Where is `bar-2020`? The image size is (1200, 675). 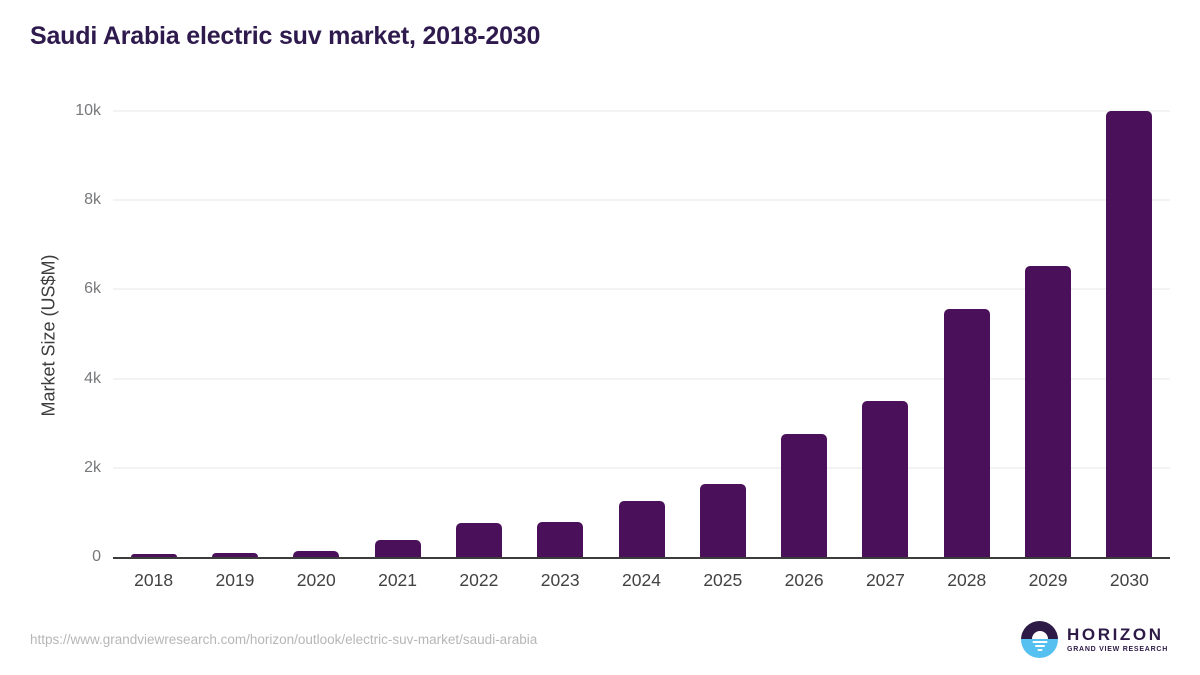 bar-2020 is located at coordinates (316, 553).